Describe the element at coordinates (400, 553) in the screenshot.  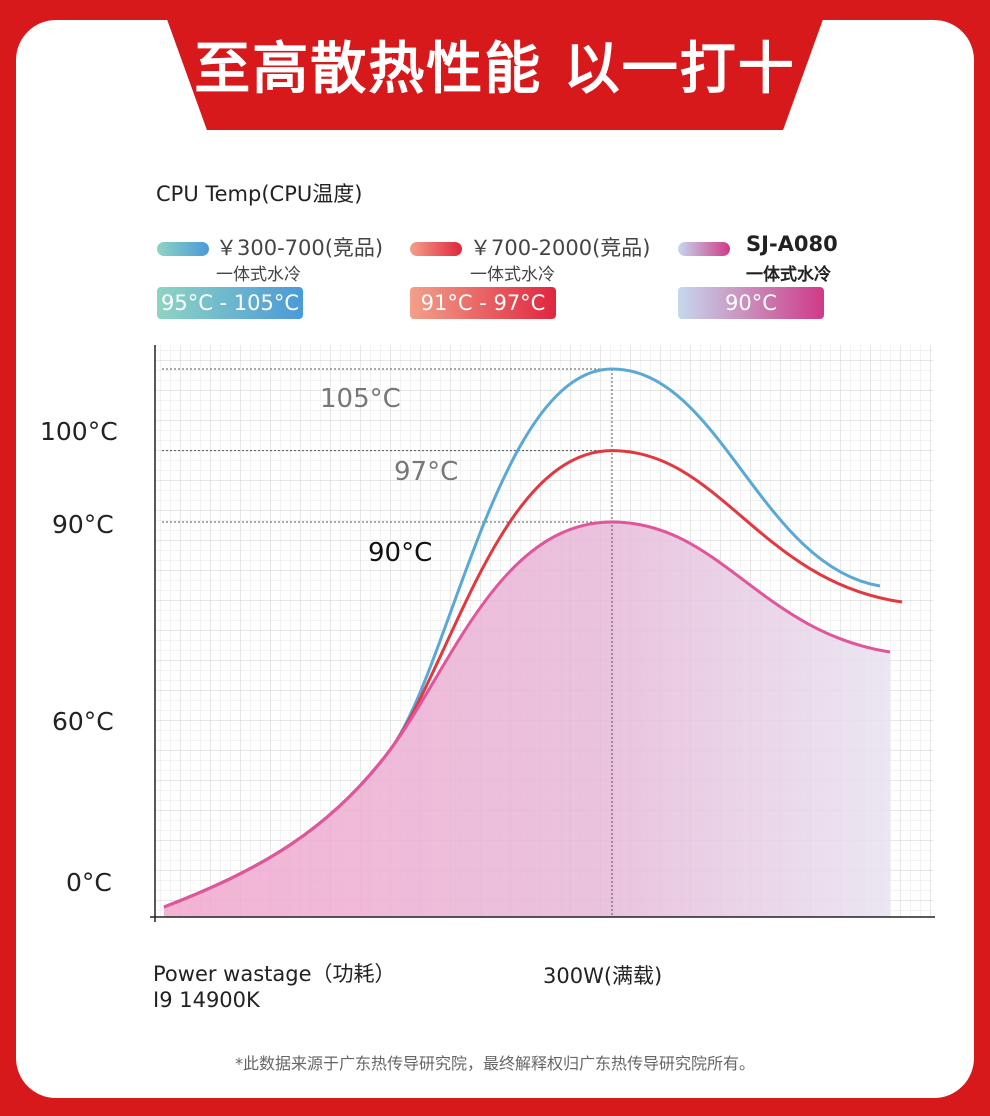
I see `annotation-90: 90°C` at that location.